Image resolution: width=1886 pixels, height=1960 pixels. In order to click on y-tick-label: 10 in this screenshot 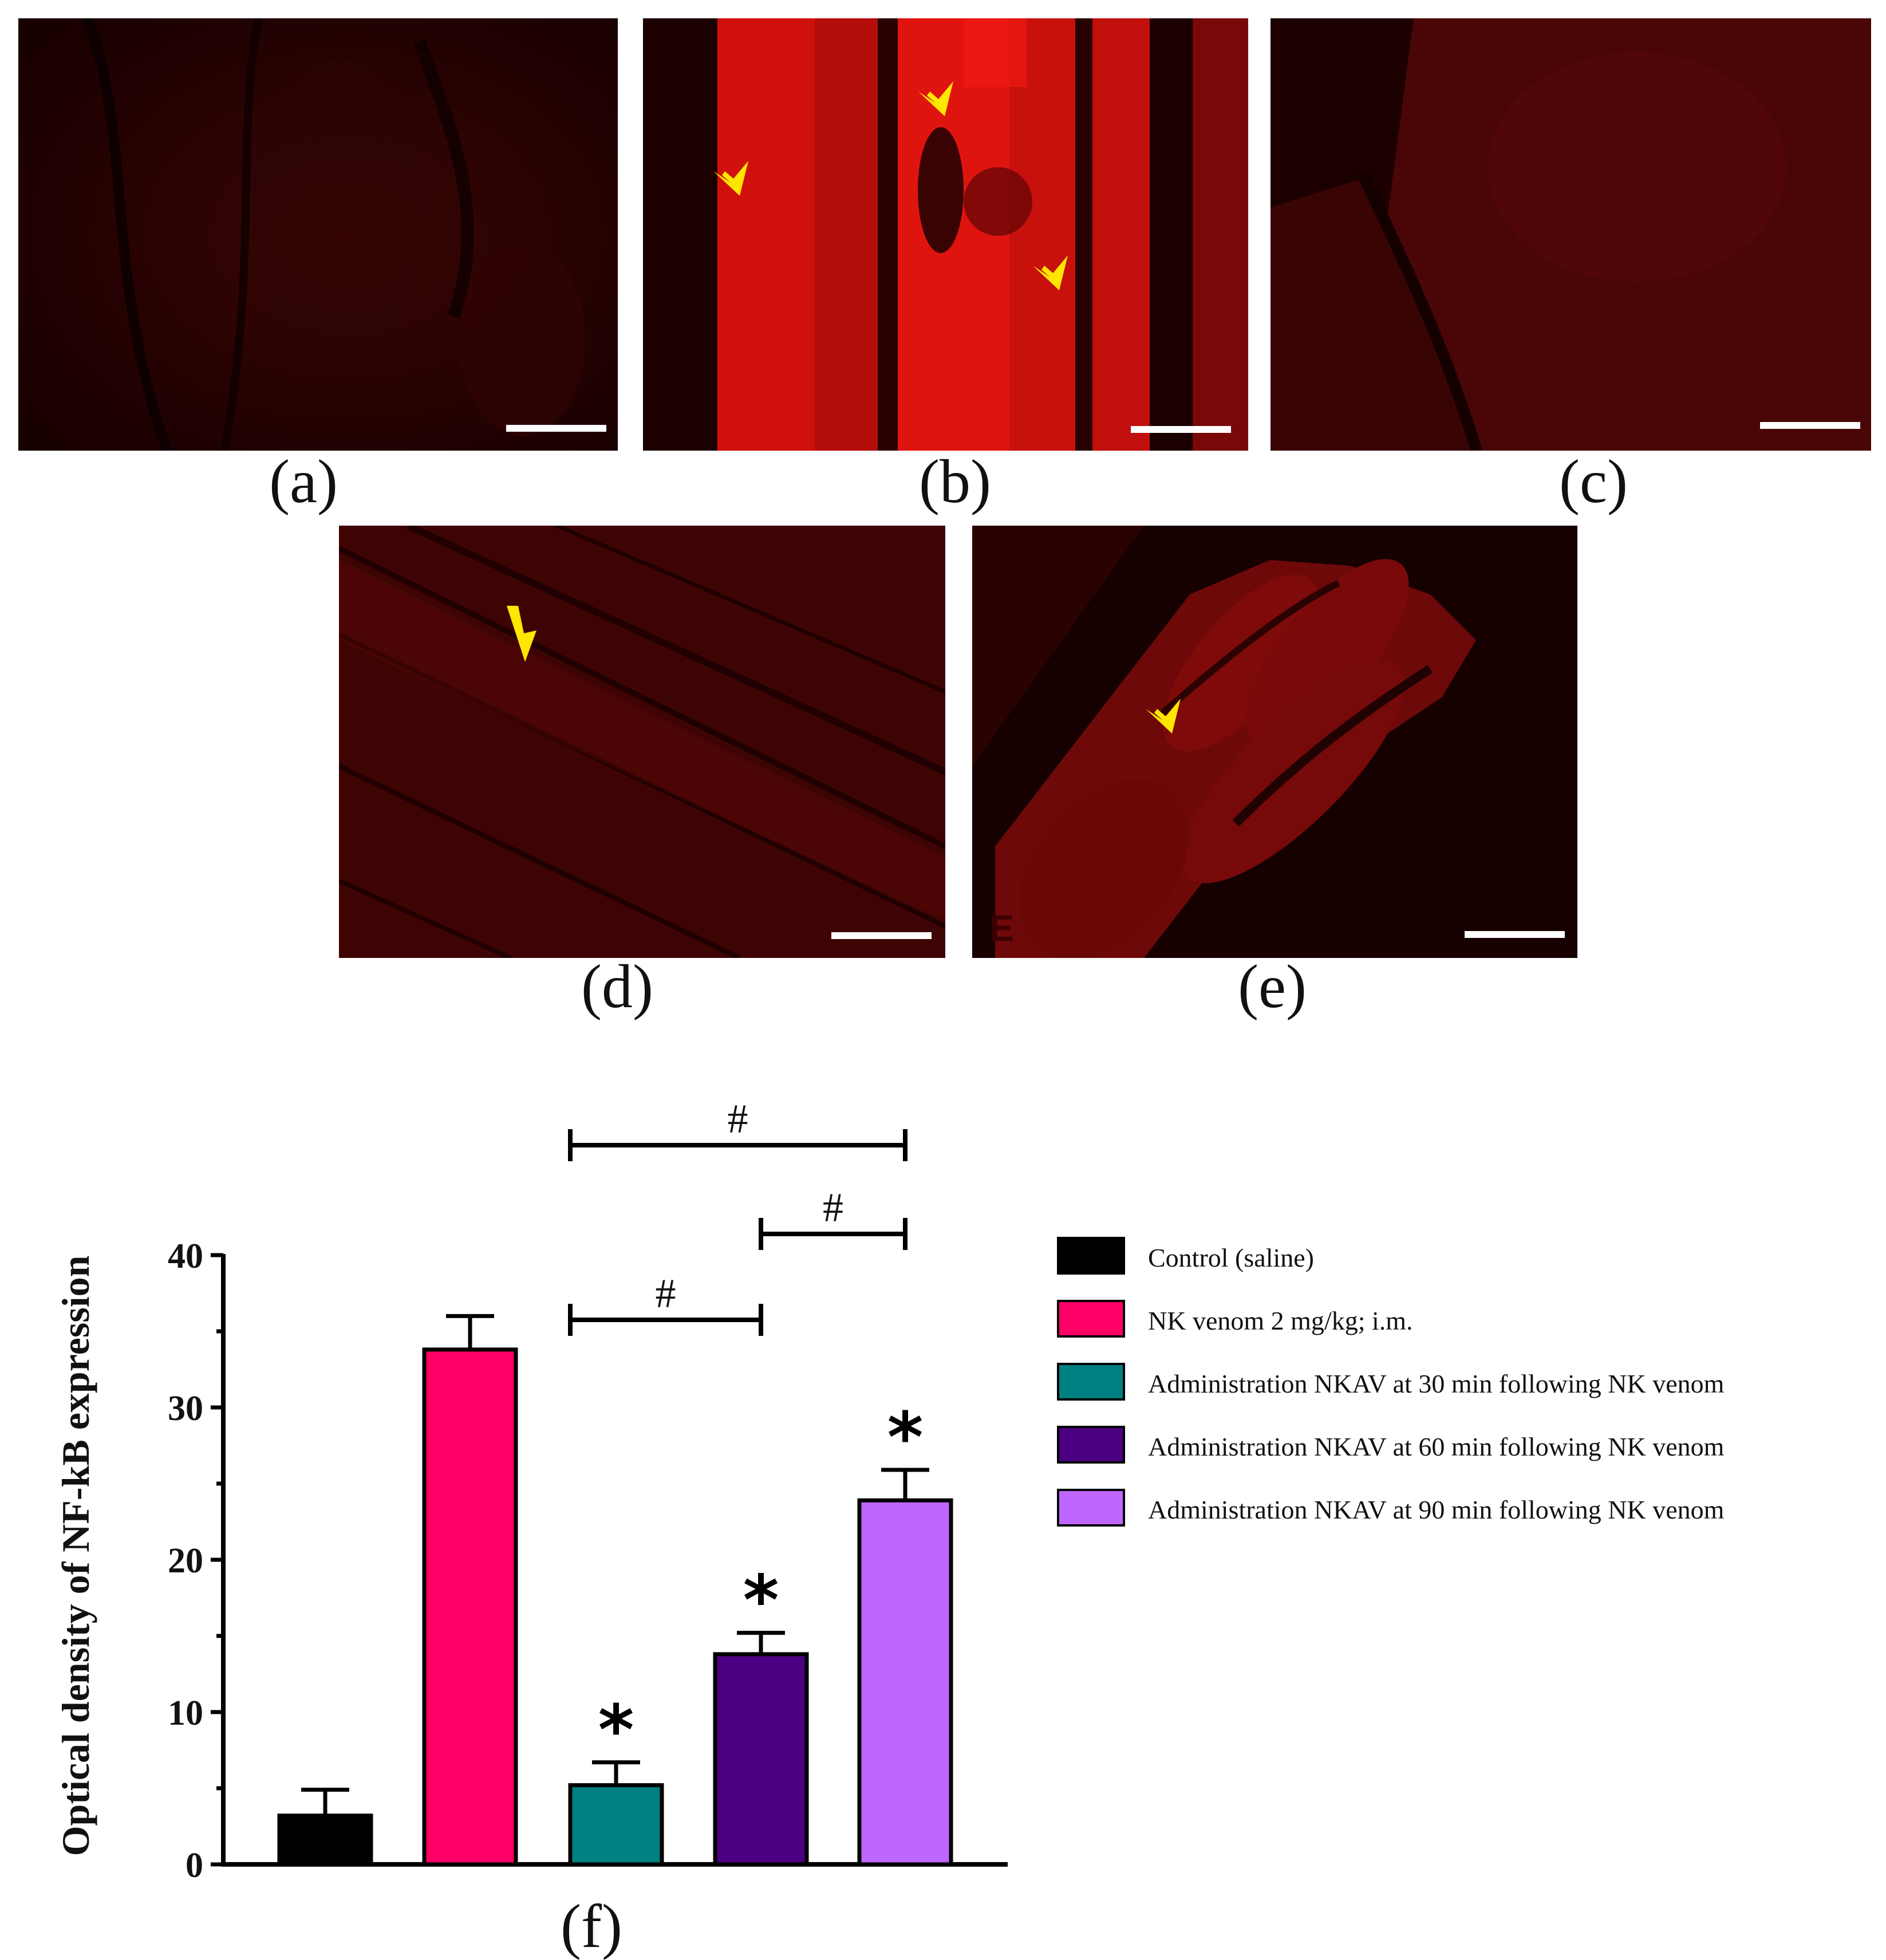, I will do `click(185, 1713)`.